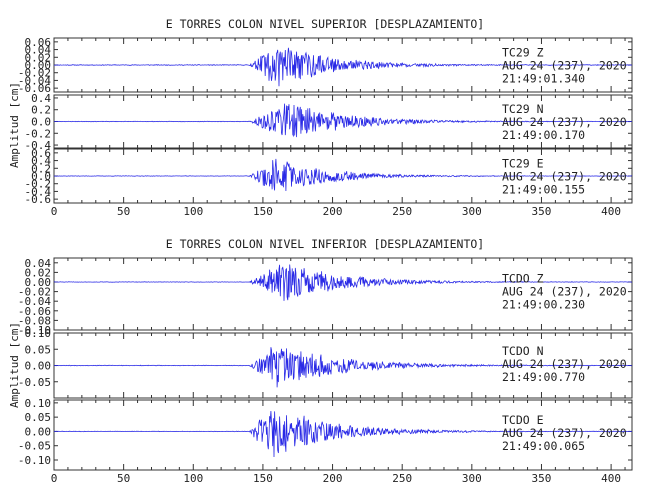 This screenshot has width=650, height=500. Describe the element at coordinates (543, 135) in the screenshot. I see `time-label: 21:49:00.170` at that location.